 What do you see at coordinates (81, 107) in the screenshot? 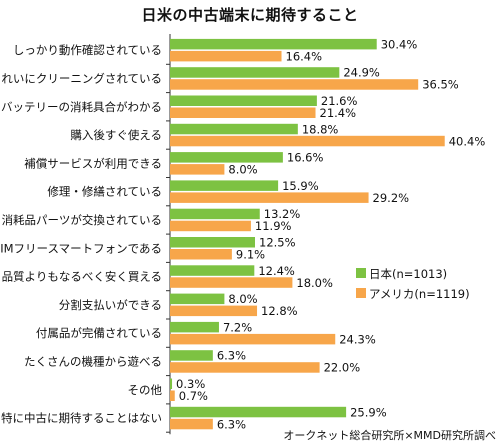
I see `category-label: バッテリーの消耗具合がわかる` at bounding box center [81, 107].